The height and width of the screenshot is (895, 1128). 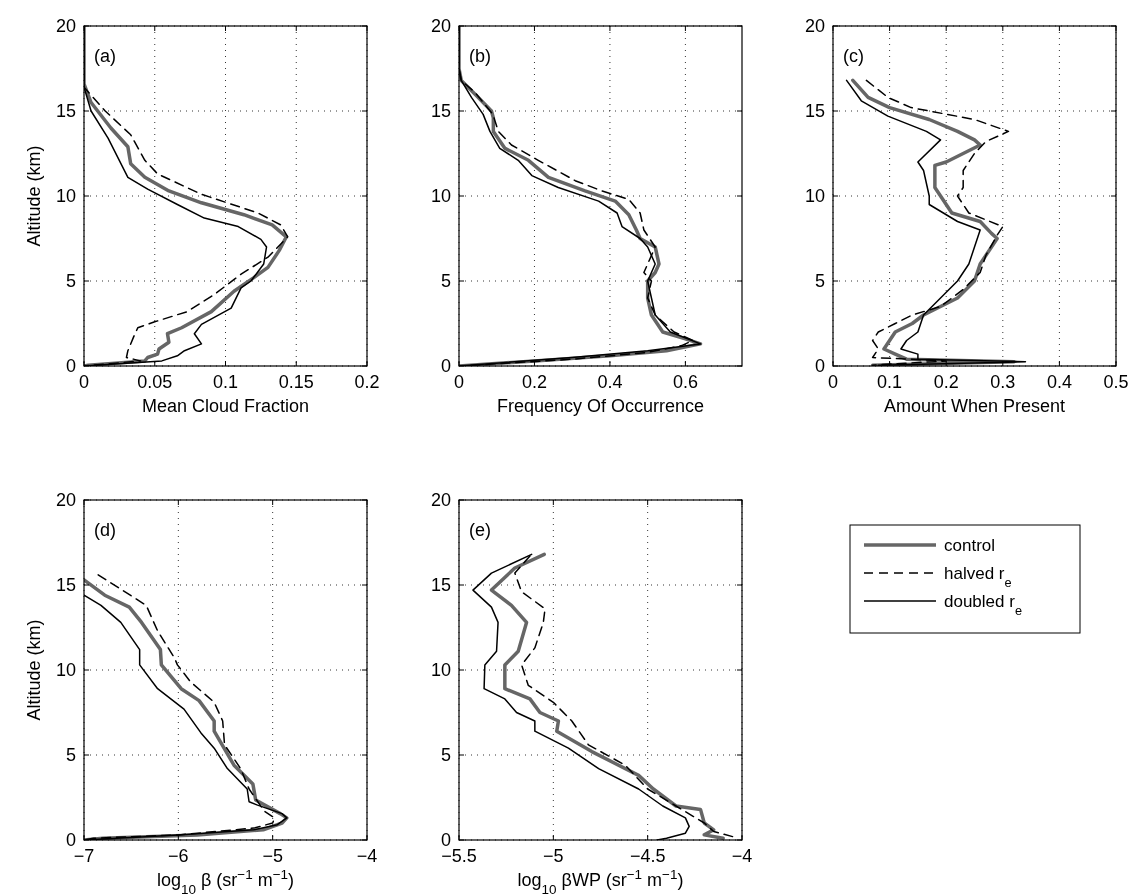 I want to click on annotation: (c), so click(x=853, y=56).